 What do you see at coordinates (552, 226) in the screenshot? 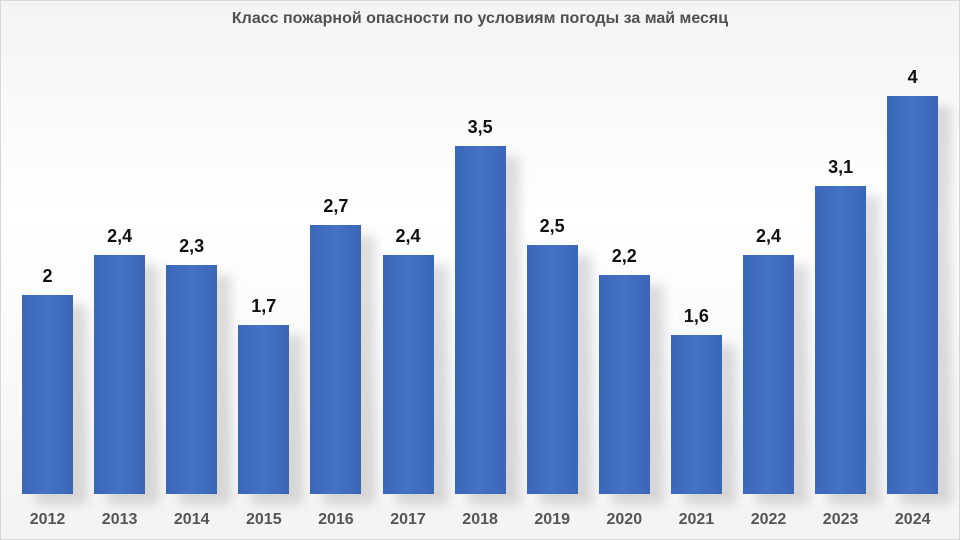
I see `data-label: 2,5` at bounding box center [552, 226].